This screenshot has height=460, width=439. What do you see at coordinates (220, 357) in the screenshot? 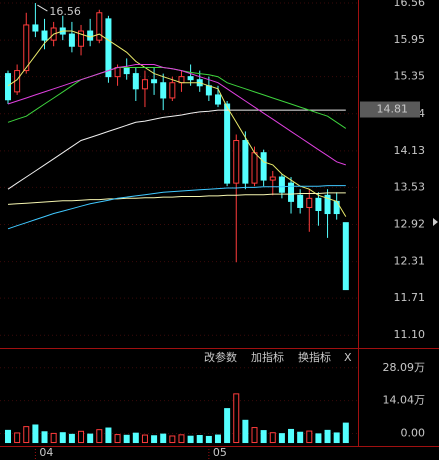
I see `toolbar-button: 改参数` at bounding box center [220, 357].